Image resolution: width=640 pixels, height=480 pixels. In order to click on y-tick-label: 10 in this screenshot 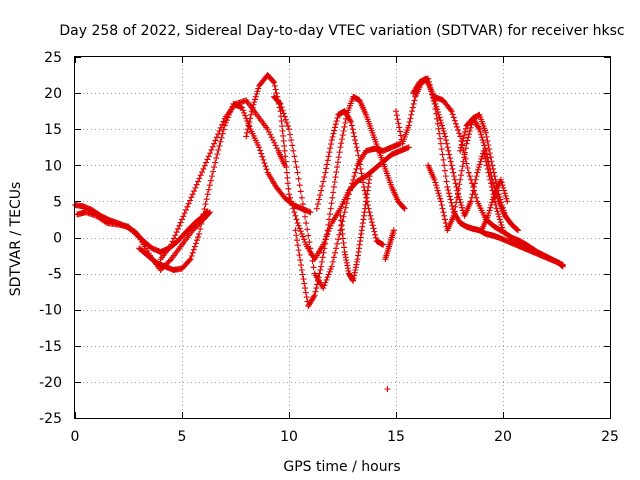, I will do `click(53, 166)`.